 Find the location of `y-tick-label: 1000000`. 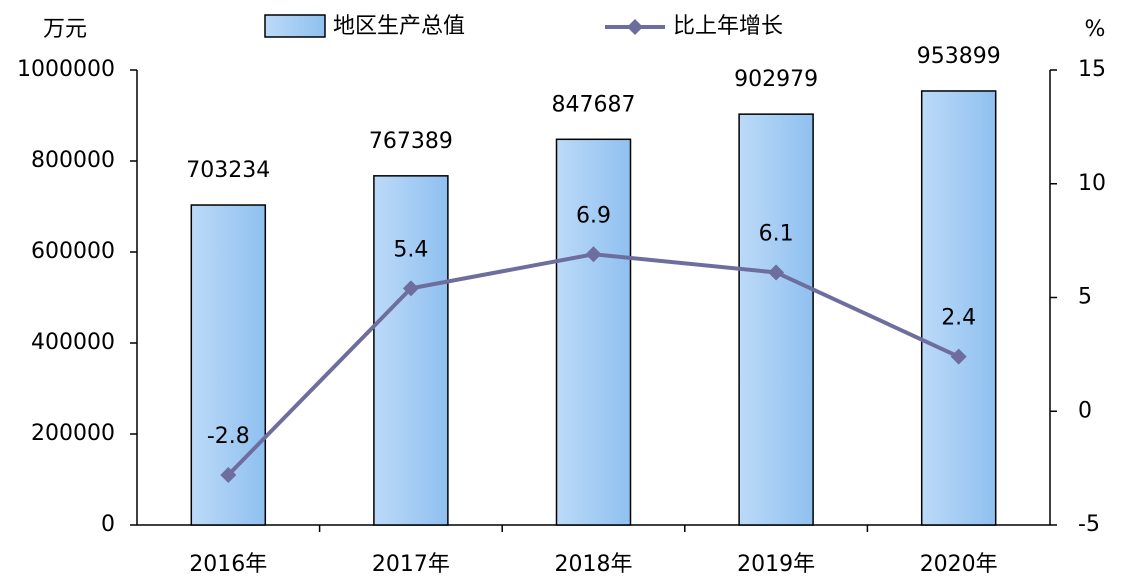

y-tick-label: 1000000 is located at coordinates (66, 69).